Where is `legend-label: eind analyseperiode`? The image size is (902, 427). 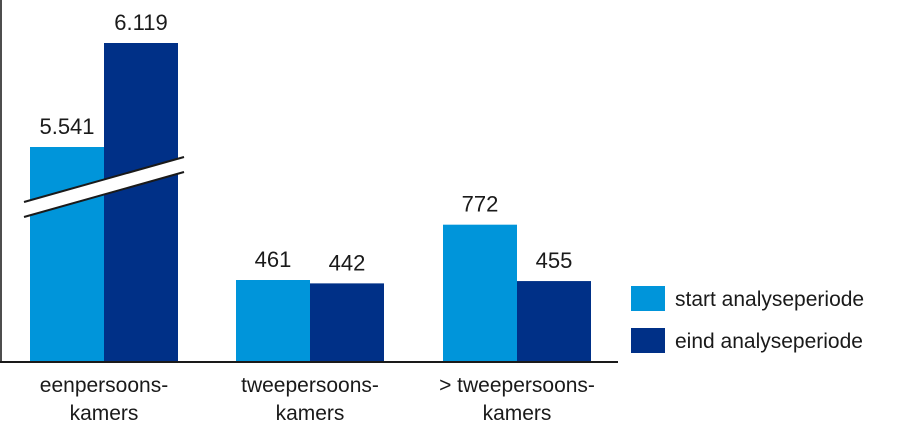
legend-label: eind analyseperiode is located at coordinates (769, 341).